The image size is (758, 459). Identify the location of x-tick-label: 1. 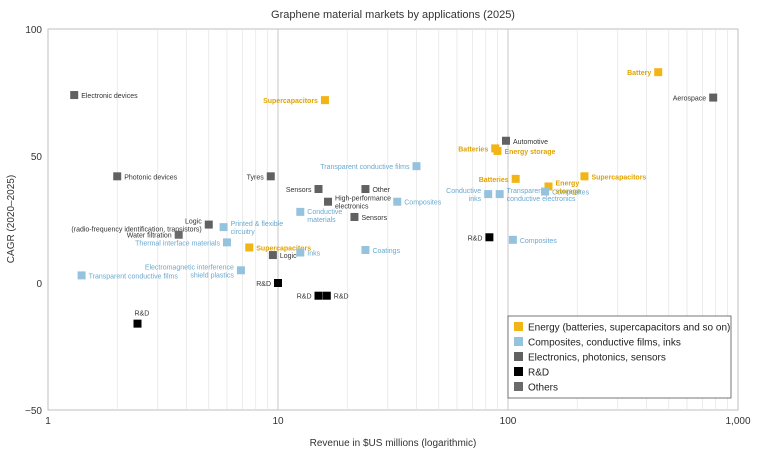
(48, 421).